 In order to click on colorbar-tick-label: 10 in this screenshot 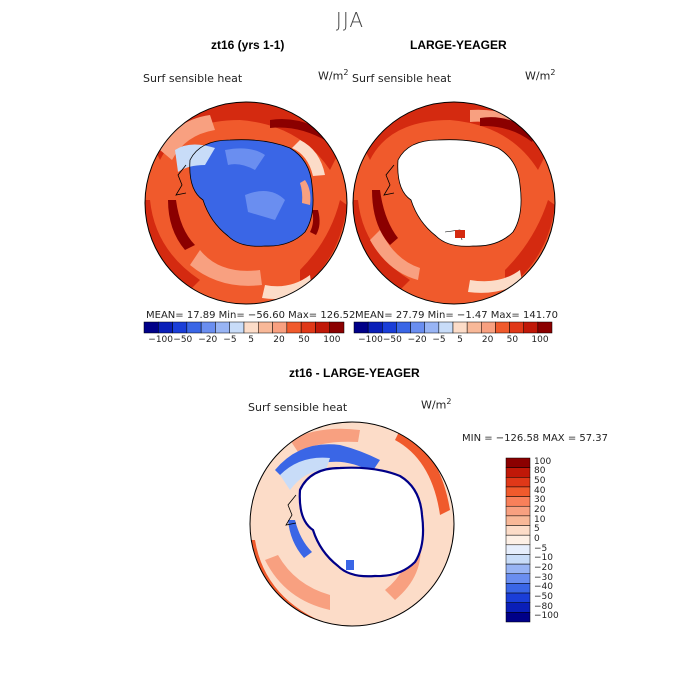, I will do `click(540, 519)`.